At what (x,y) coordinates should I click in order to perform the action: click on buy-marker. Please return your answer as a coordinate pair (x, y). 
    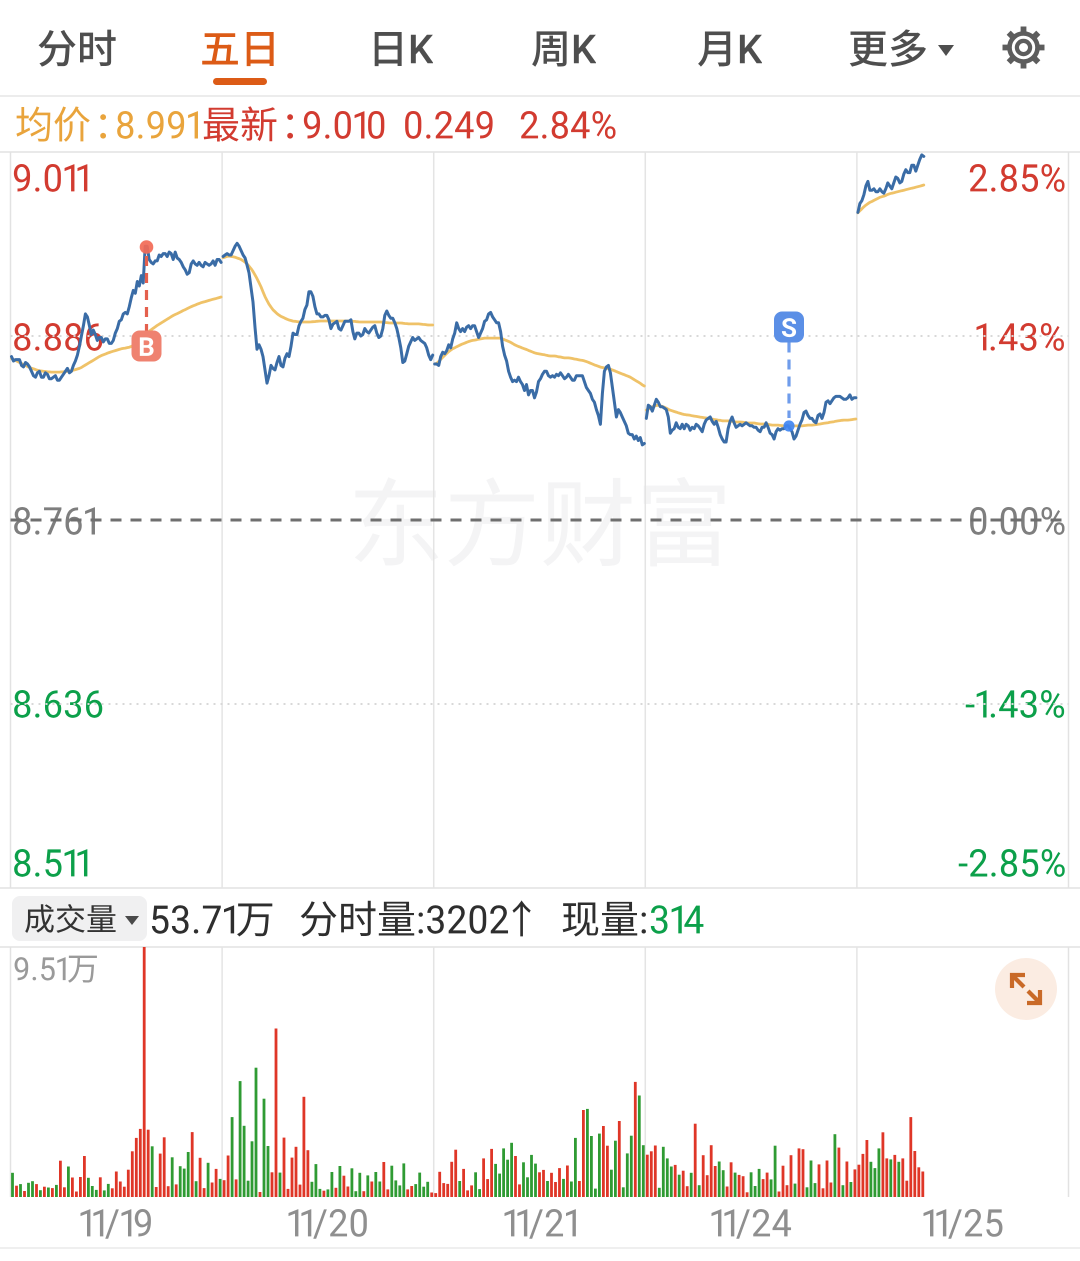
    Looking at the image, I should click on (146, 301).